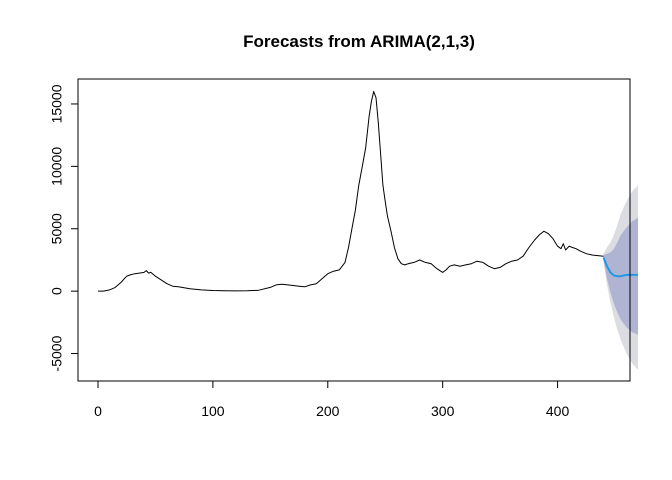  I want to click on x-tick-label: 100, so click(213, 411).